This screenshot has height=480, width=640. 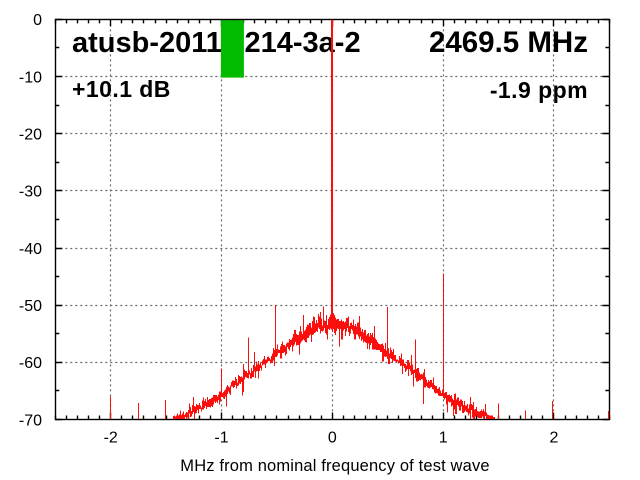 What do you see at coordinates (303, 43) in the screenshot?
I see `svg-text: 214-3a-2` at bounding box center [303, 43].